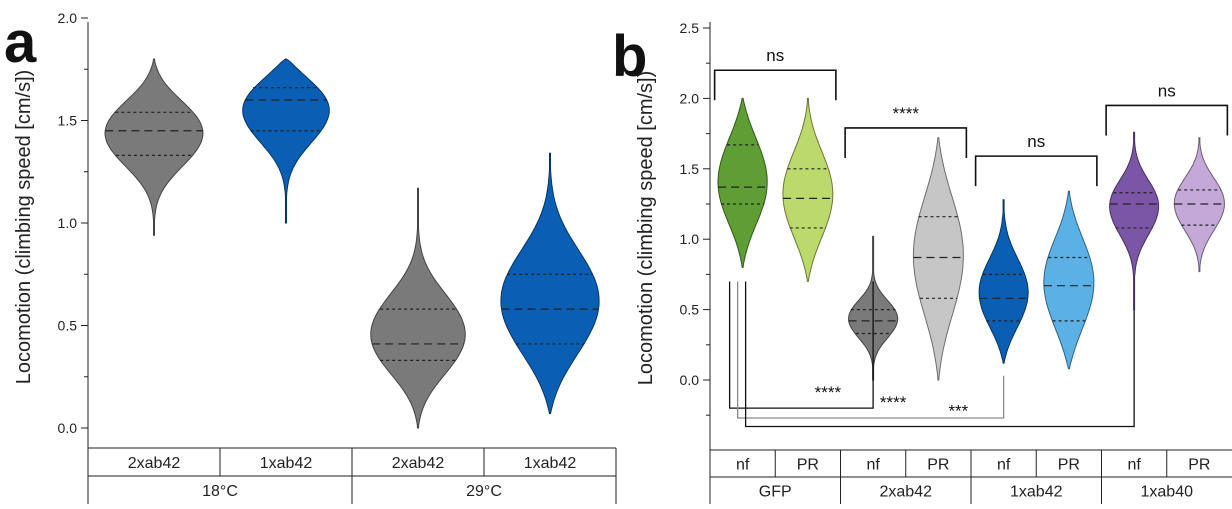 The width and height of the screenshot is (1232, 509). What do you see at coordinates (906, 113) in the screenshot?
I see `panel-b-sig-label-1: ****` at bounding box center [906, 113].